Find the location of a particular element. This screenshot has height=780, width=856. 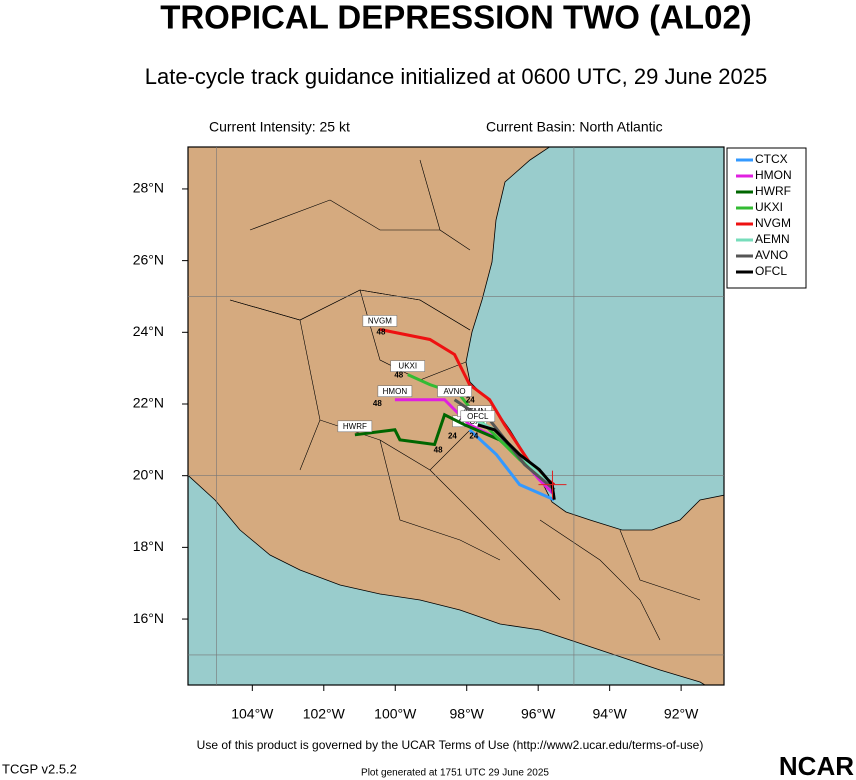

current-position is located at coordinates (552, 484).